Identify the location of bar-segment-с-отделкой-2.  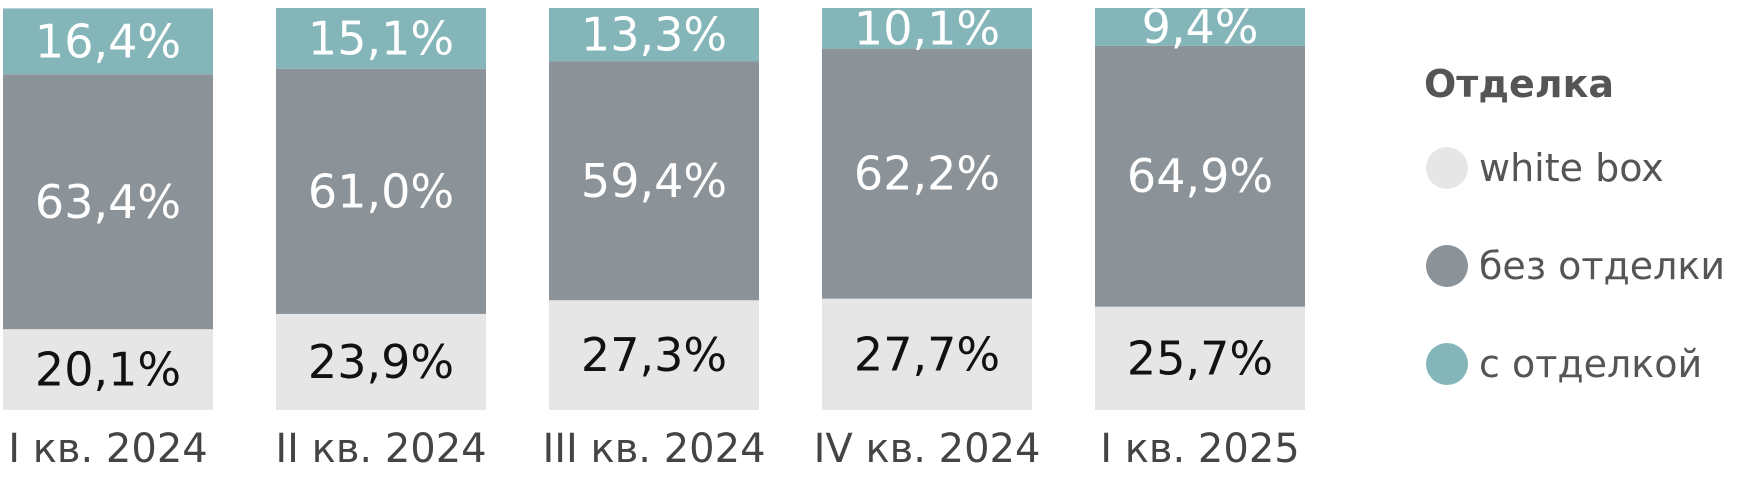
(381, 38).